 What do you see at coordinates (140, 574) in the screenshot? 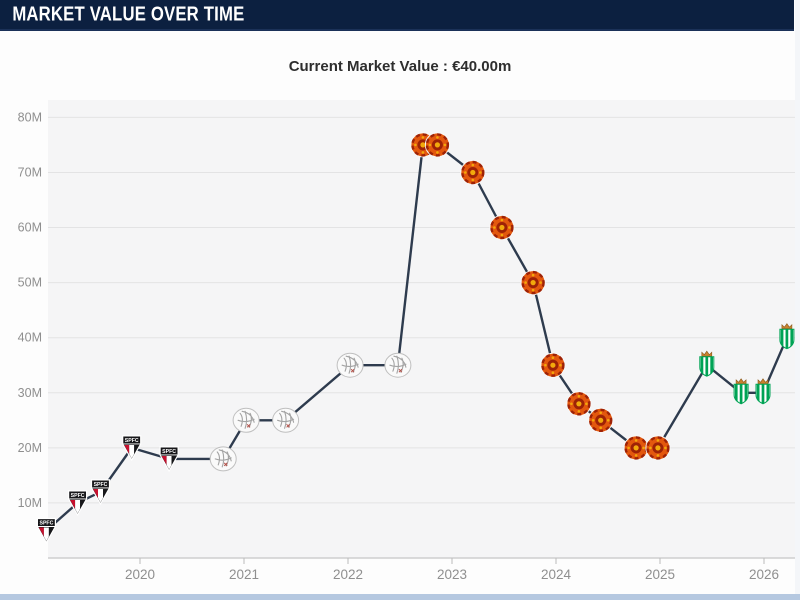
I see `x-axis-label: 2020` at bounding box center [140, 574].